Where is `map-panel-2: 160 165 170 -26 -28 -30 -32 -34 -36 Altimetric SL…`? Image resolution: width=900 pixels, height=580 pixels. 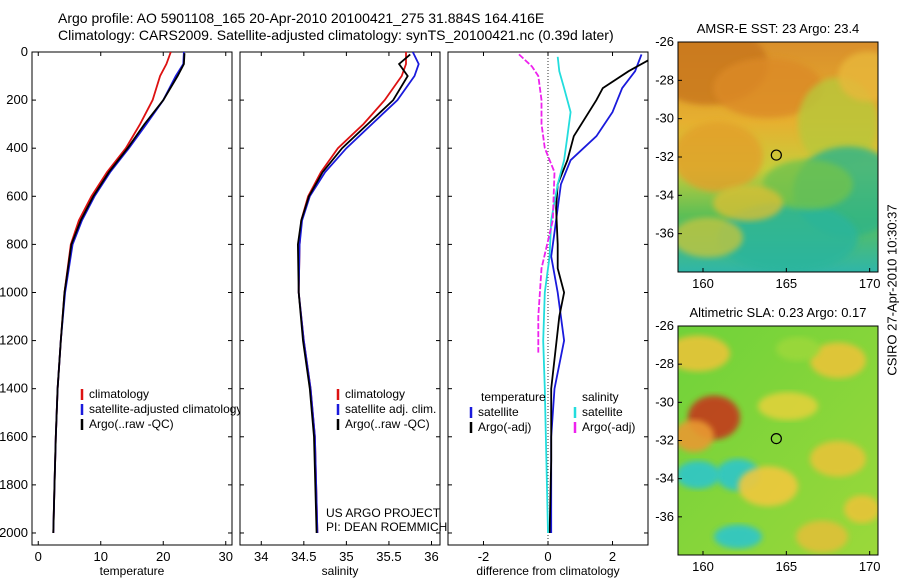
map-panel-2: 160 165 170 -26 -28 -30 -32 -34 -36 Altimetric SL… is located at coordinates (767, 439).